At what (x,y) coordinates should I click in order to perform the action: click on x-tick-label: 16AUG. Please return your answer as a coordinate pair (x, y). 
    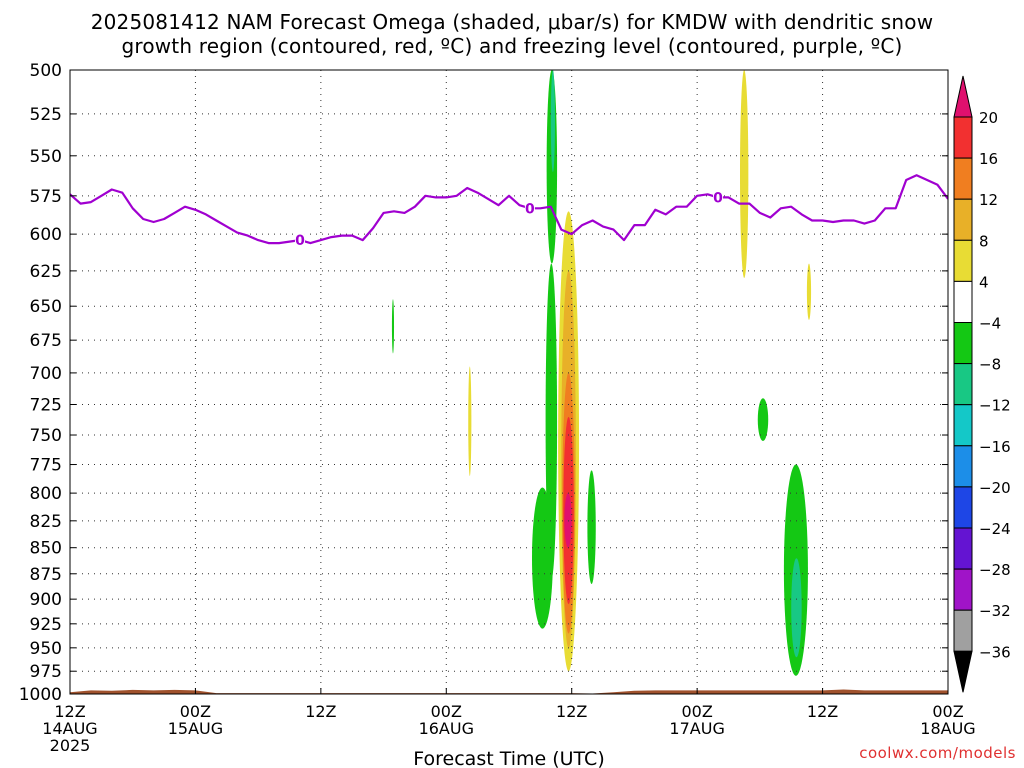
    Looking at the image, I should click on (446, 728).